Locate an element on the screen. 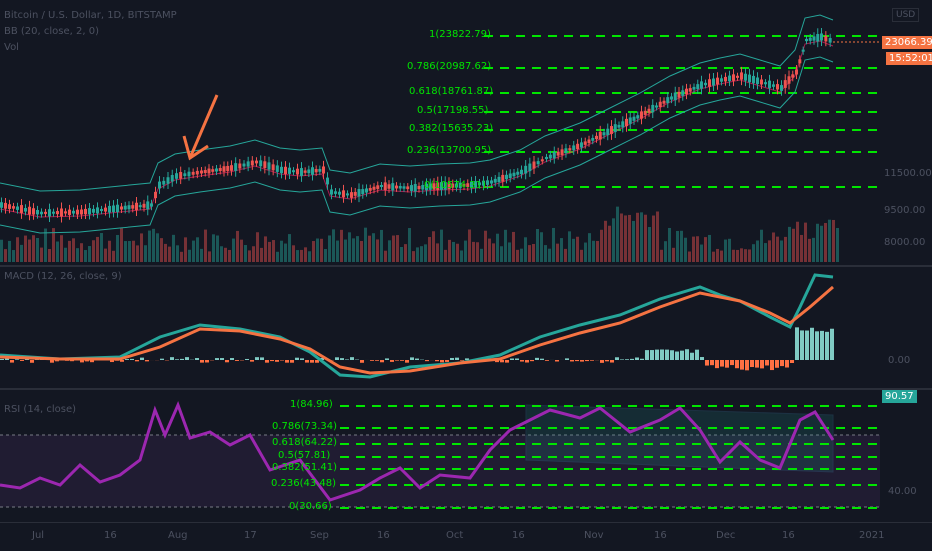  currency-button: USD is located at coordinates (905, 15).